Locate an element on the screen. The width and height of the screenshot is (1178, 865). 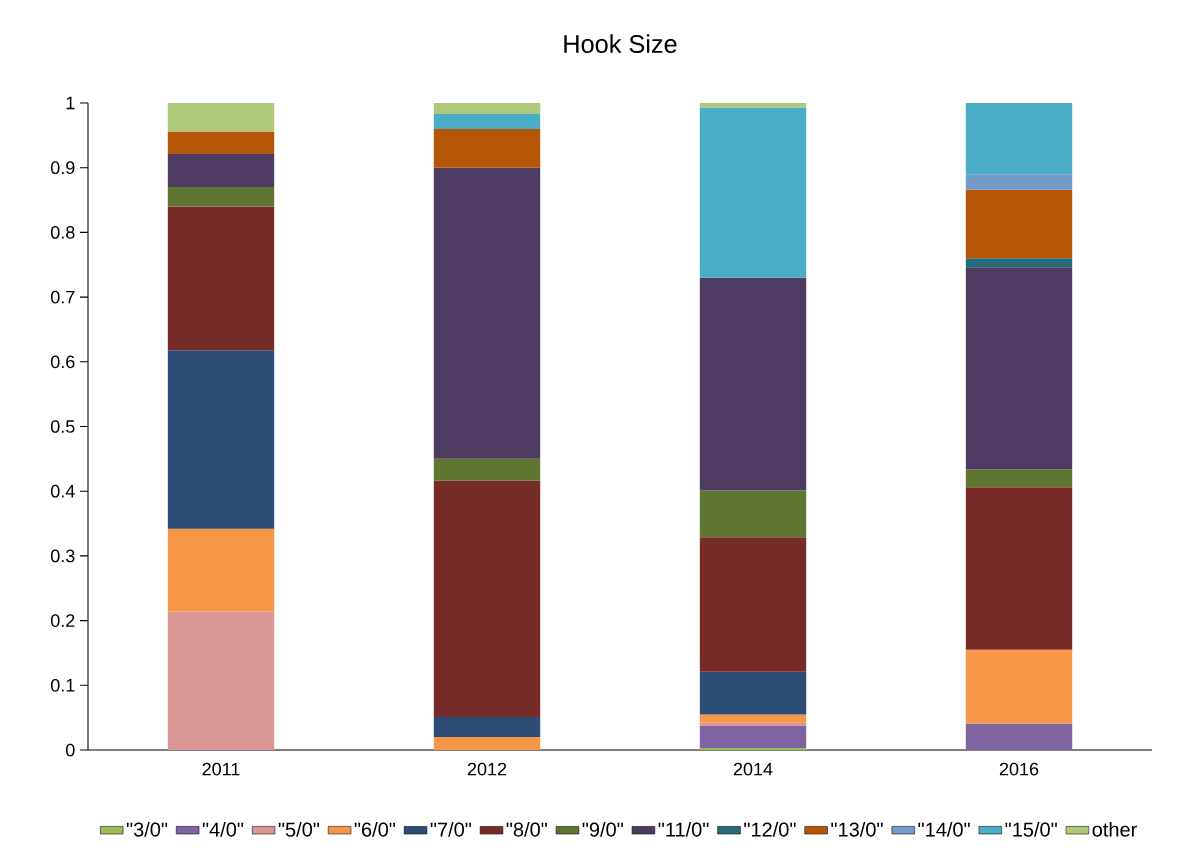
legend-label: "3/0" is located at coordinates (147, 829).